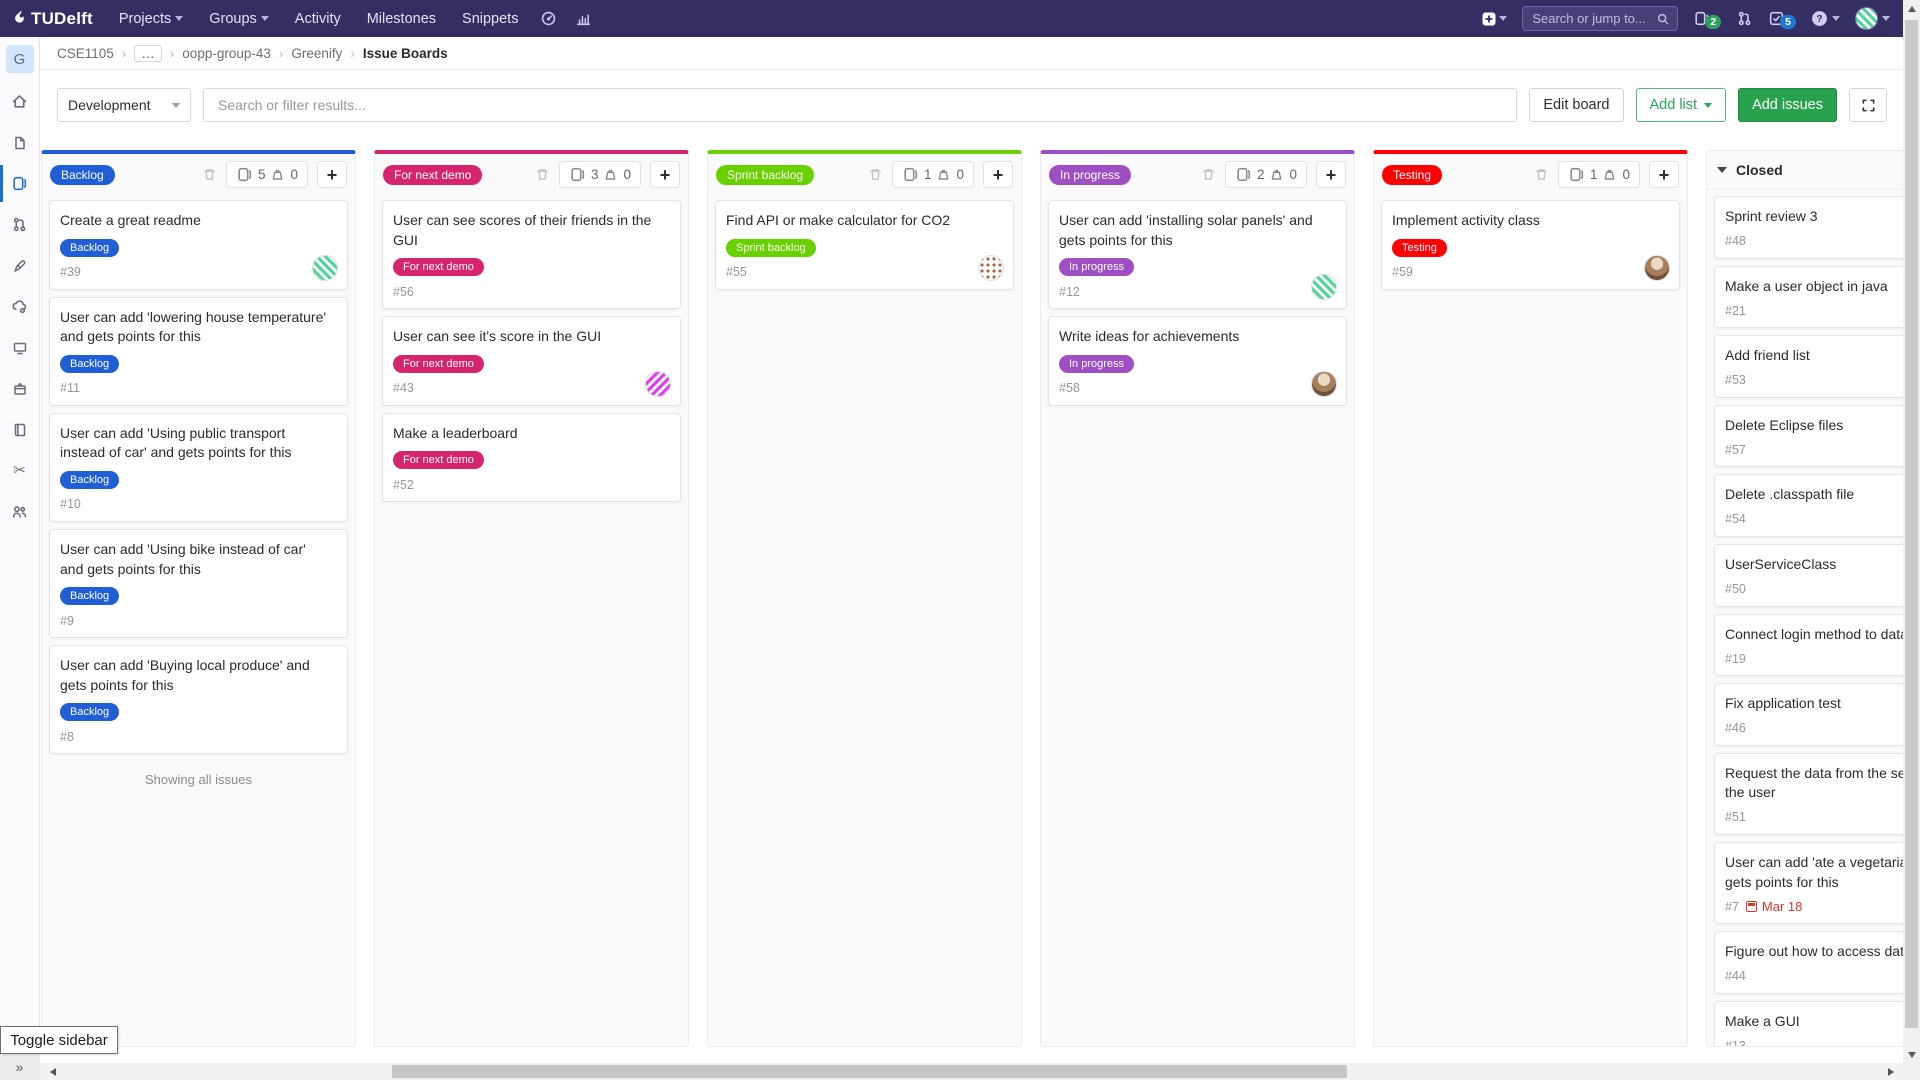 This screenshot has height=1080, width=1920. What do you see at coordinates (226, 53) in the screenshot?
I see `breadcrumb-item: oopp-group-43` at bounding box center [226, 53].